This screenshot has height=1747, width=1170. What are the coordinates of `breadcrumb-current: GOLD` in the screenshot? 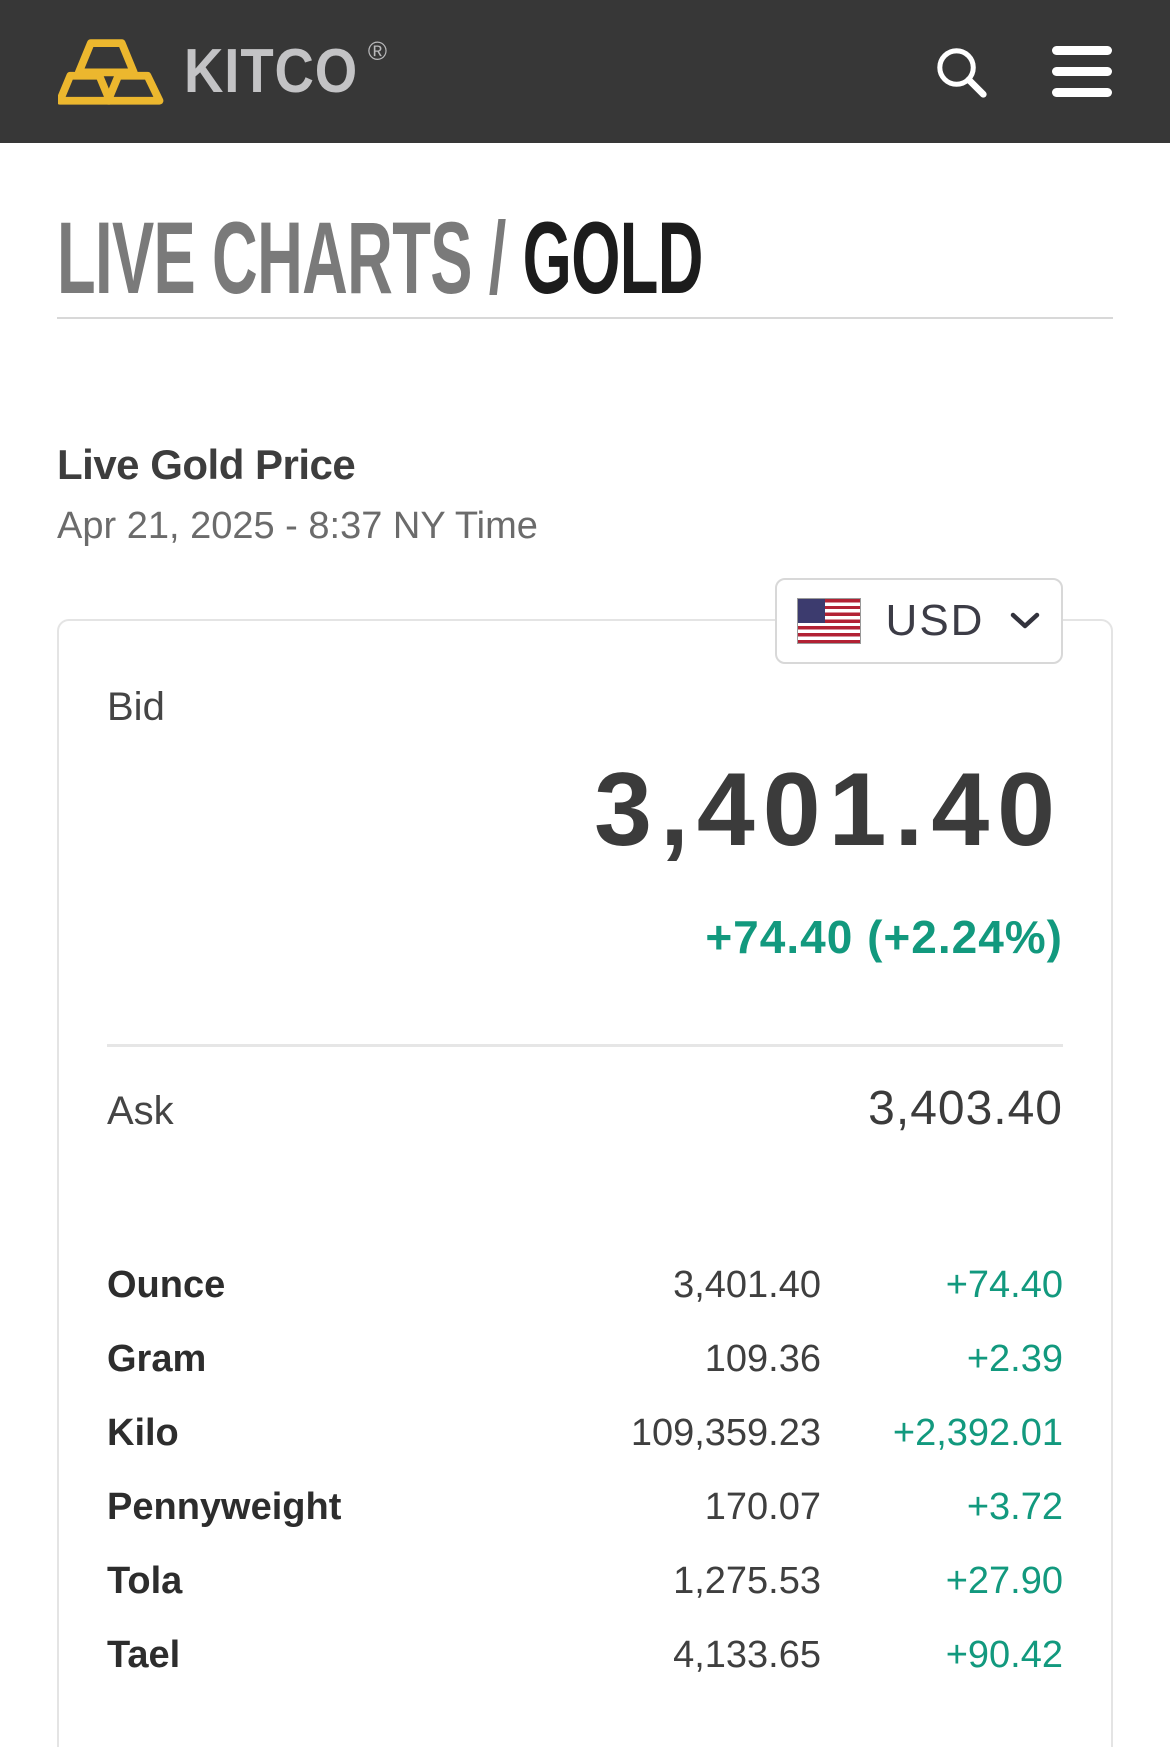 It's located at (613, 258).